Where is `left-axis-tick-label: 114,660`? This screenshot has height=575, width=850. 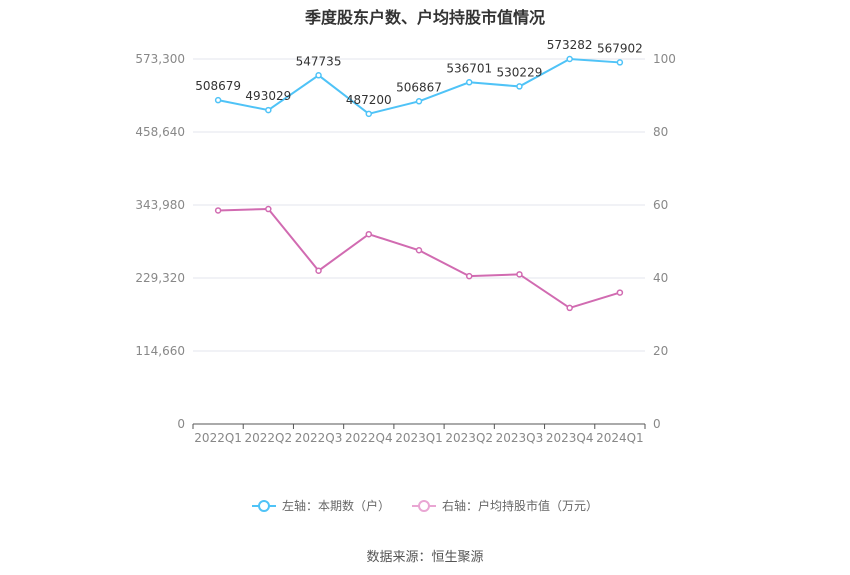
left-axis-tick-label: 114,660 is located at coordinates (160, 351).